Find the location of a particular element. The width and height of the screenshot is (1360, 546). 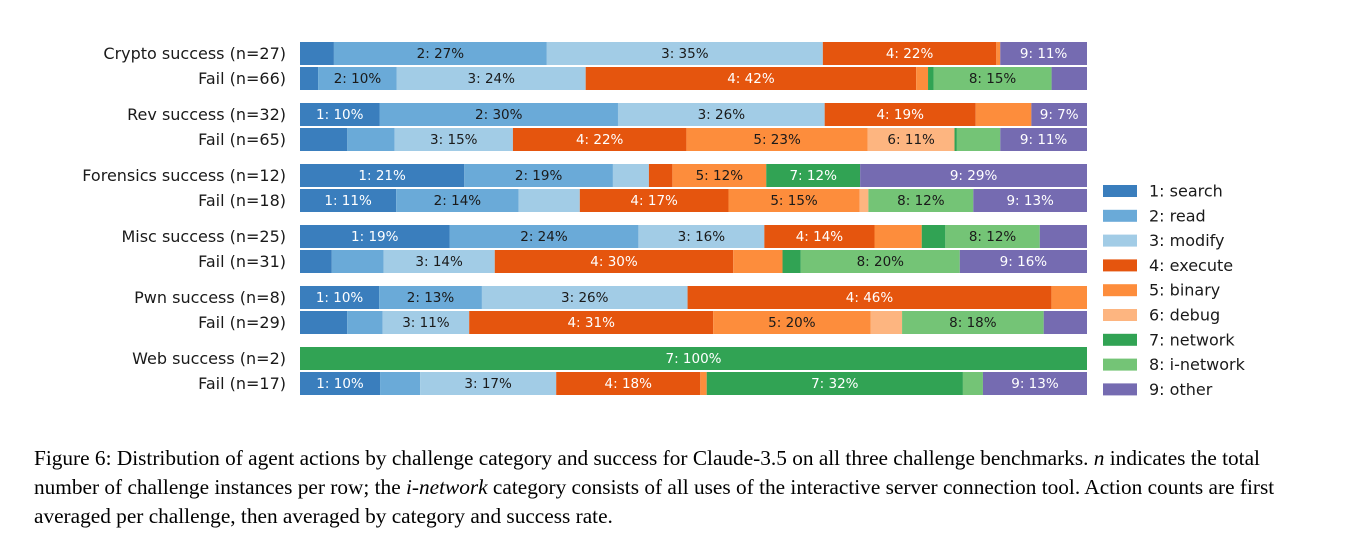

caption-n-symbol: n is located at coordinates (1099, 458).